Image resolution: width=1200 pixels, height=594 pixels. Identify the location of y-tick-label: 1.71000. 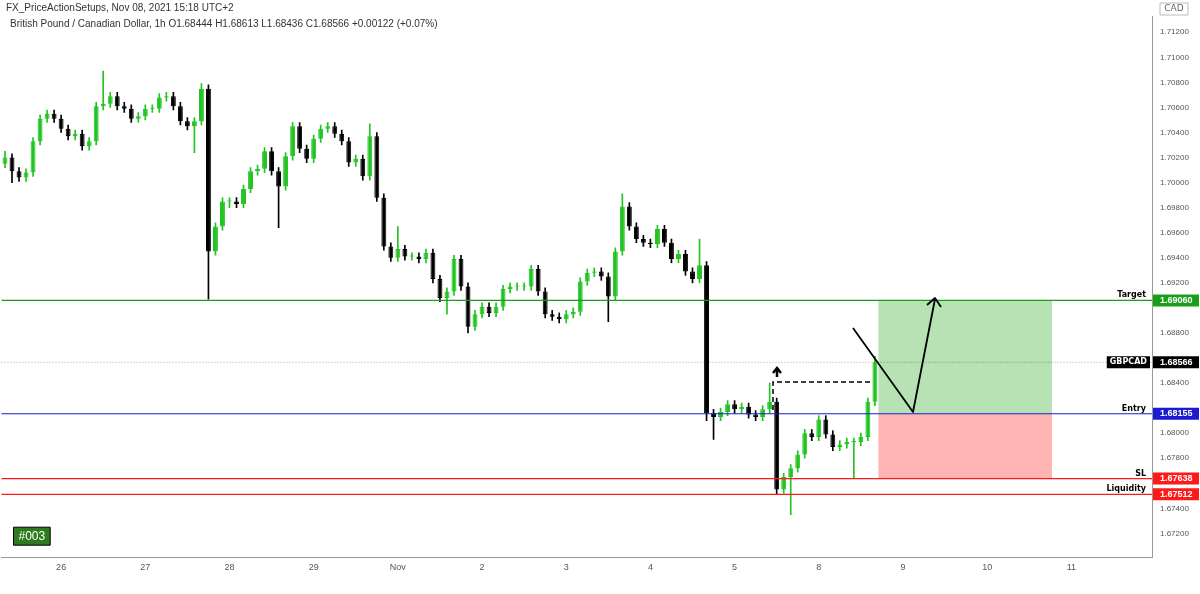
(1175, 57).